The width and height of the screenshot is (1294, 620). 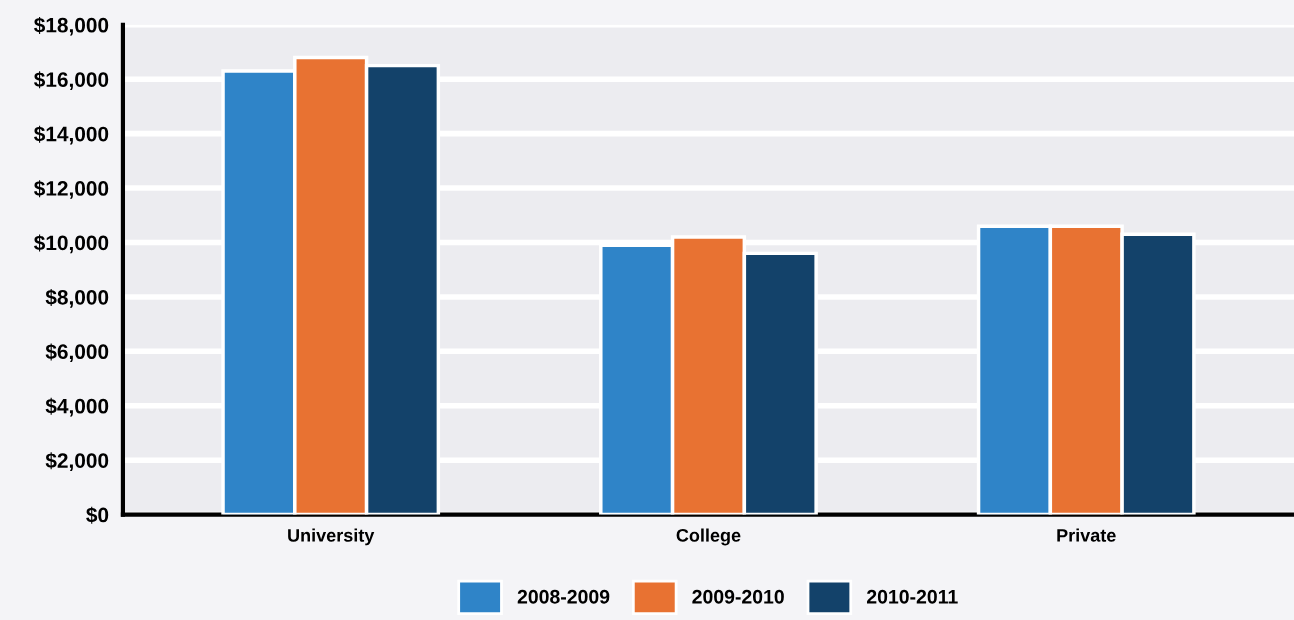 What do you see at coordinates (71, 80) in the screenshot?
I see `y-tick-label: $16,000` at bounding box center [71, 80].